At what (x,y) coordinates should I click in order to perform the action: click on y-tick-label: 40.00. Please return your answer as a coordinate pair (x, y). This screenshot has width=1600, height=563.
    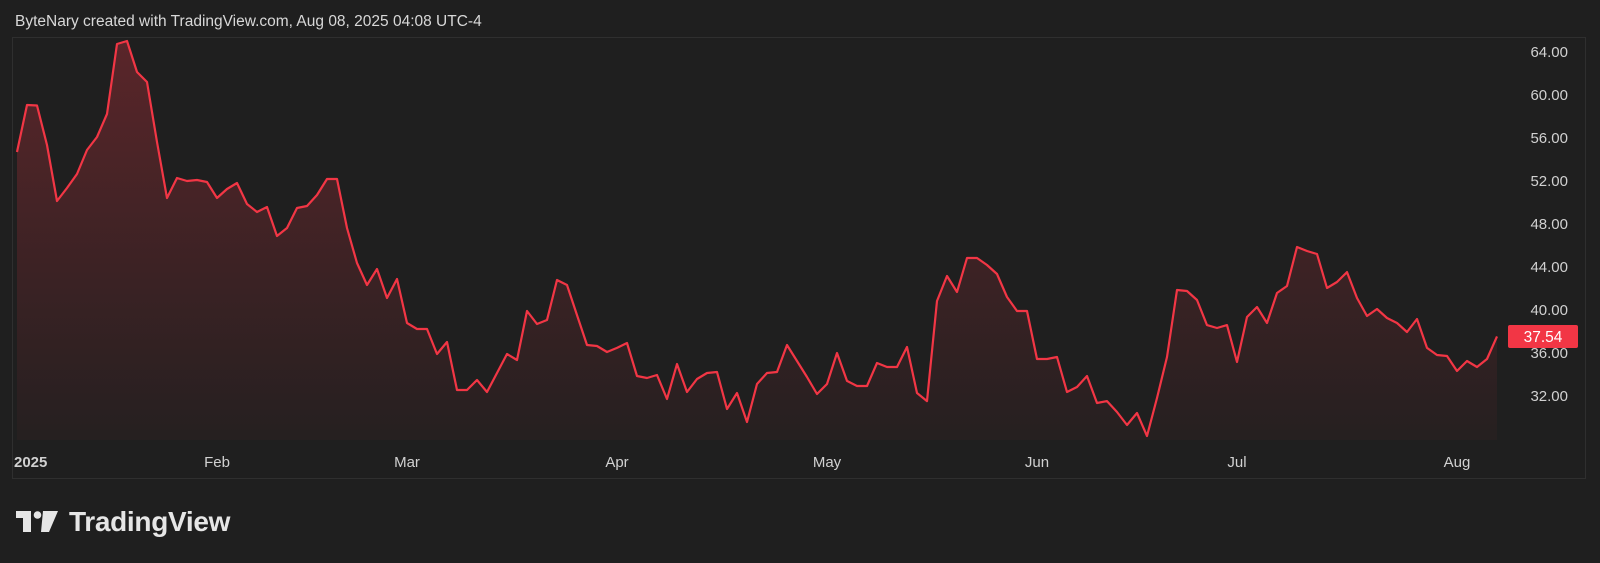
    Looking at the image, I should click on (1549, 310).